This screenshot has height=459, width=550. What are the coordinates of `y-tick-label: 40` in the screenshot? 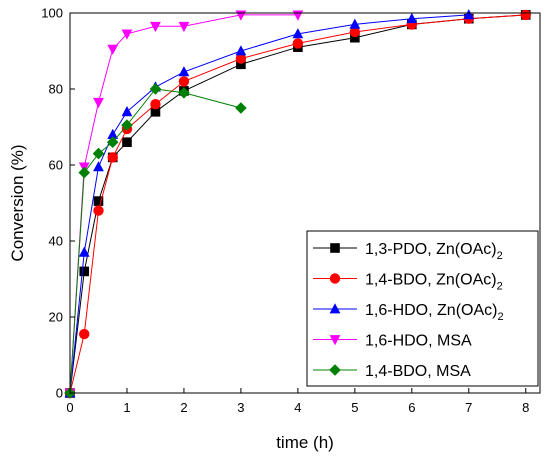 It's located at (56, 241).